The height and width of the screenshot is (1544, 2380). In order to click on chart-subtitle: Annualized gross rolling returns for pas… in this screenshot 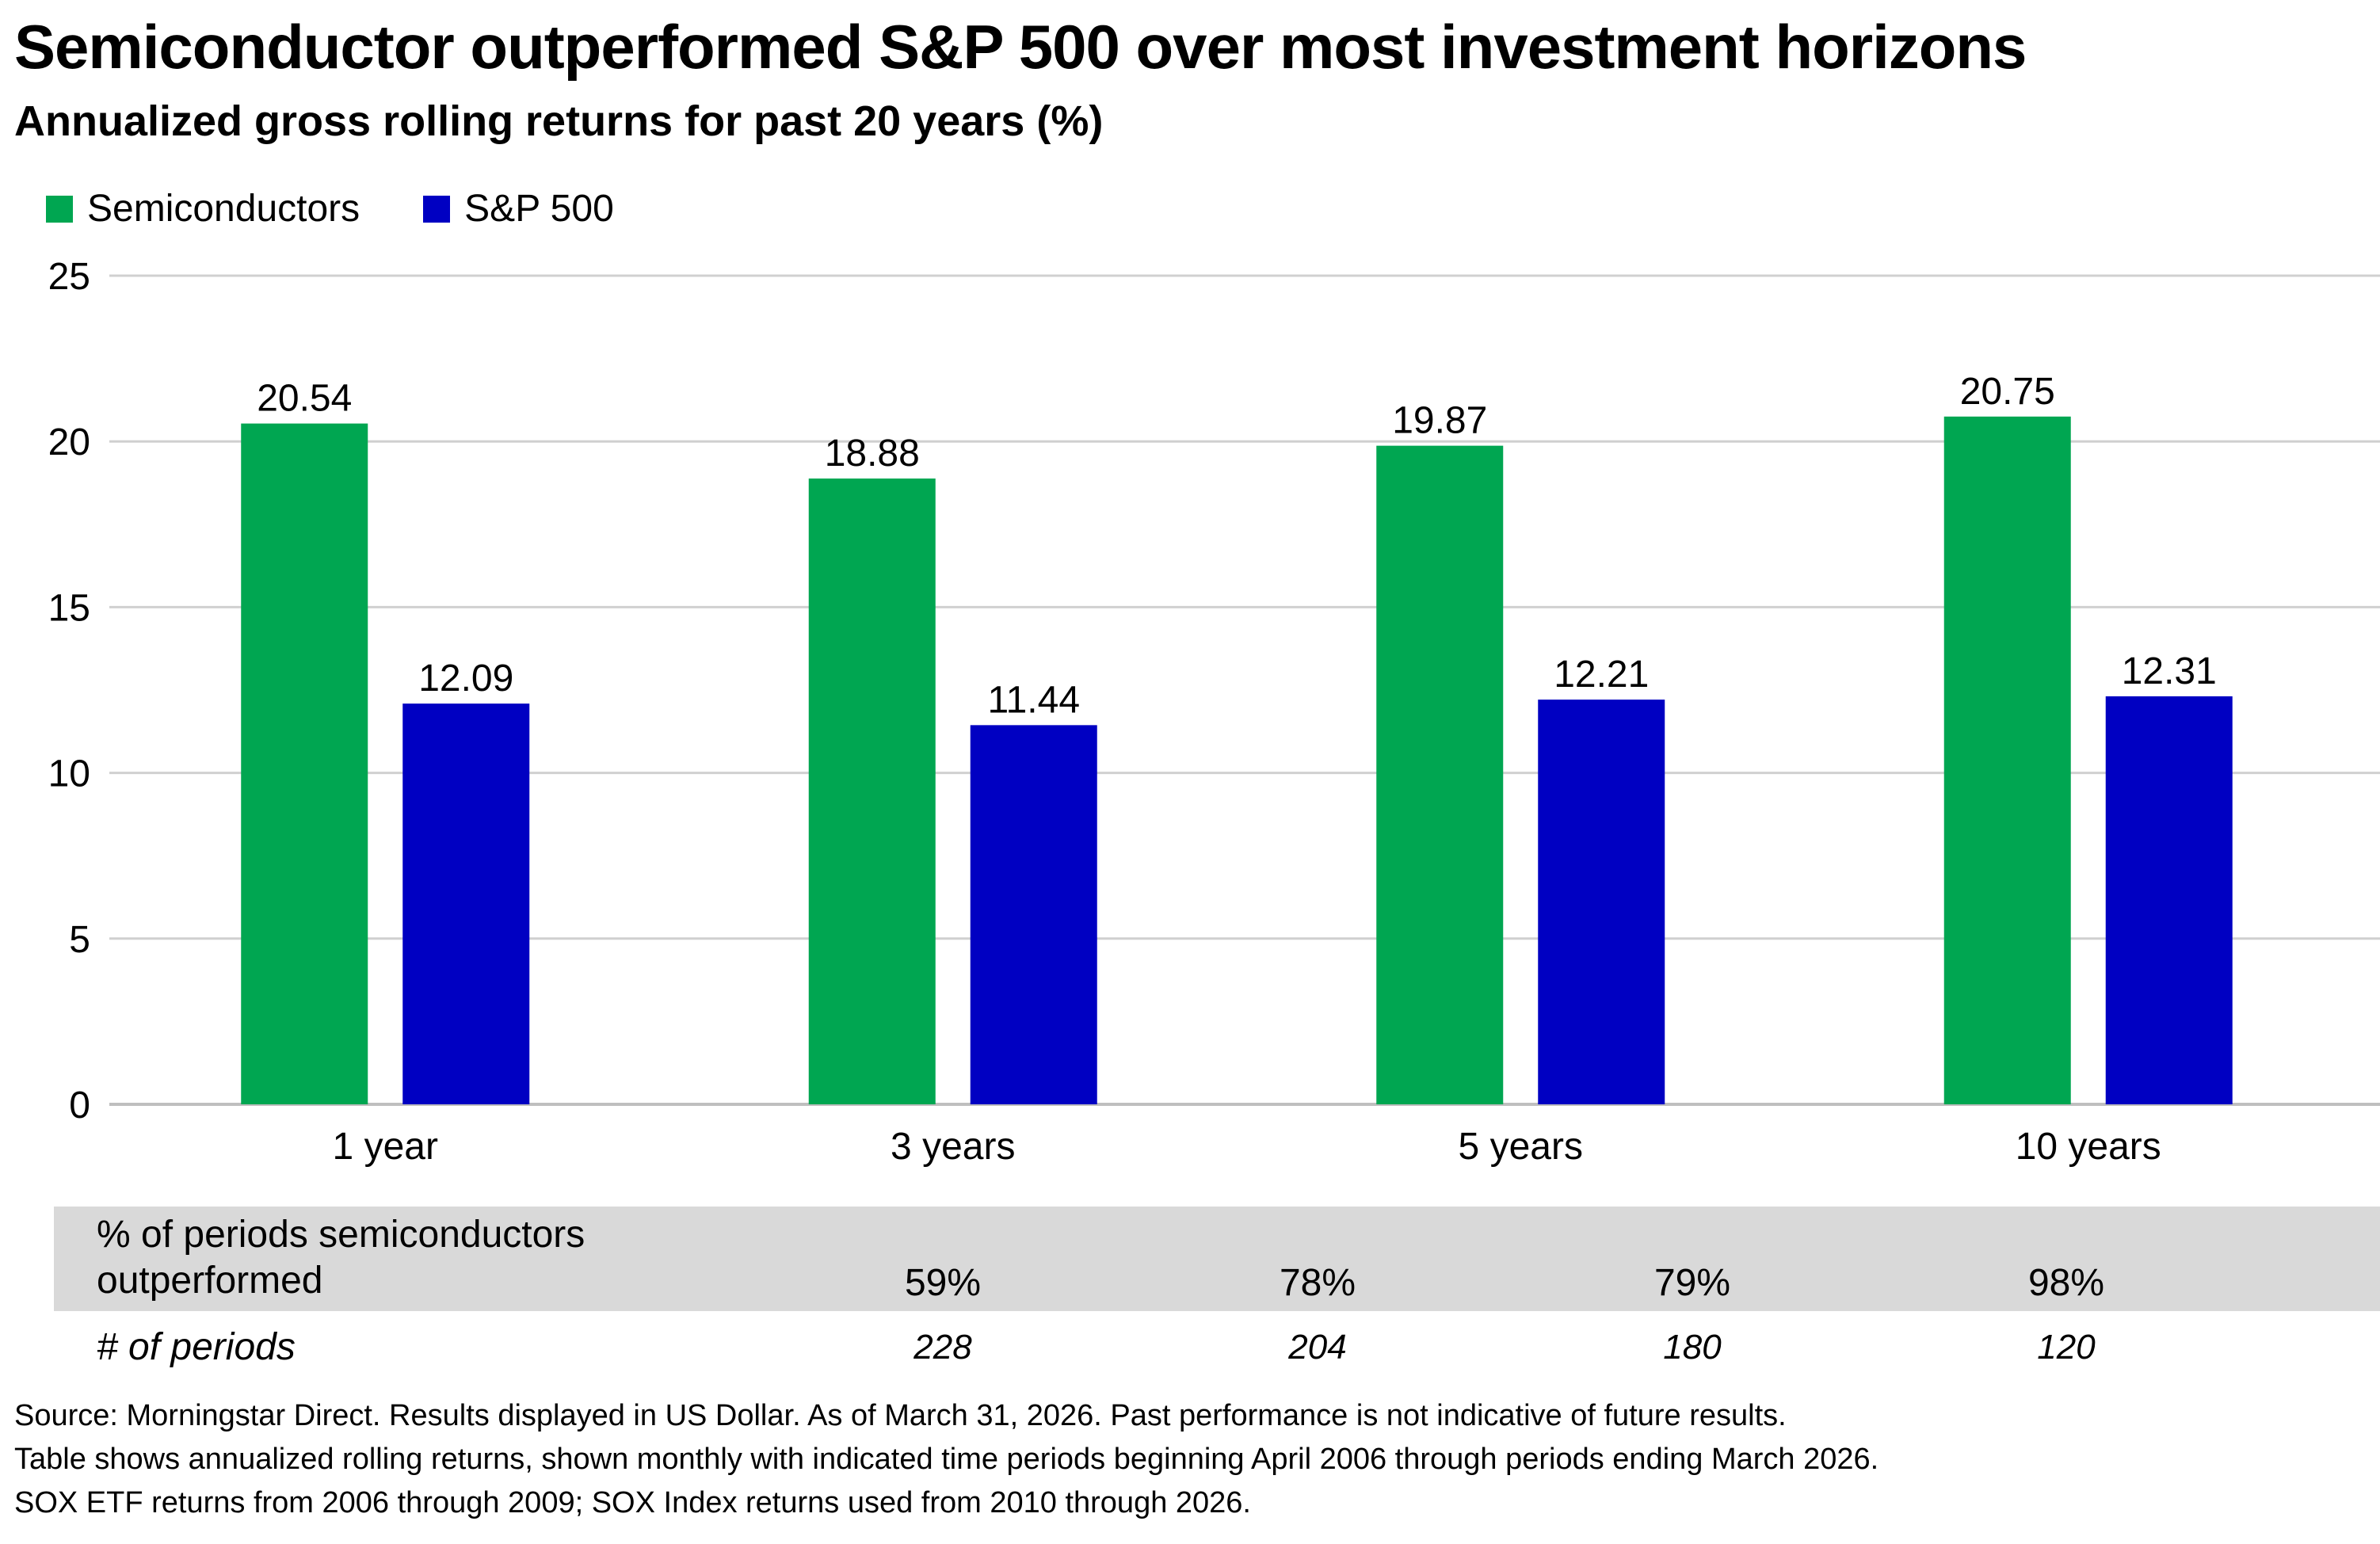, I will do `click(559, 121)`.